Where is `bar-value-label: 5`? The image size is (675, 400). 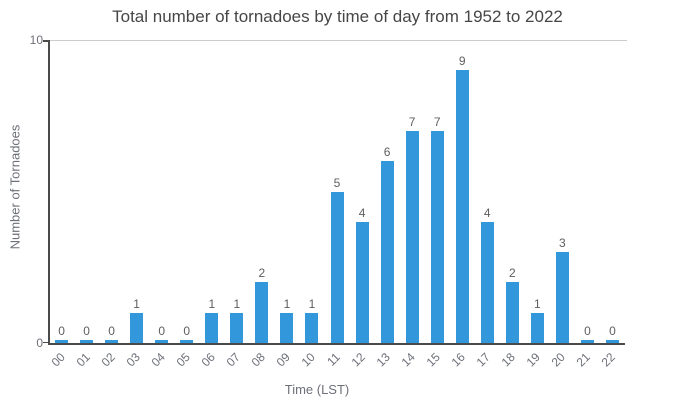 bar-value-label: 5 is located at coordinates (337, 182).